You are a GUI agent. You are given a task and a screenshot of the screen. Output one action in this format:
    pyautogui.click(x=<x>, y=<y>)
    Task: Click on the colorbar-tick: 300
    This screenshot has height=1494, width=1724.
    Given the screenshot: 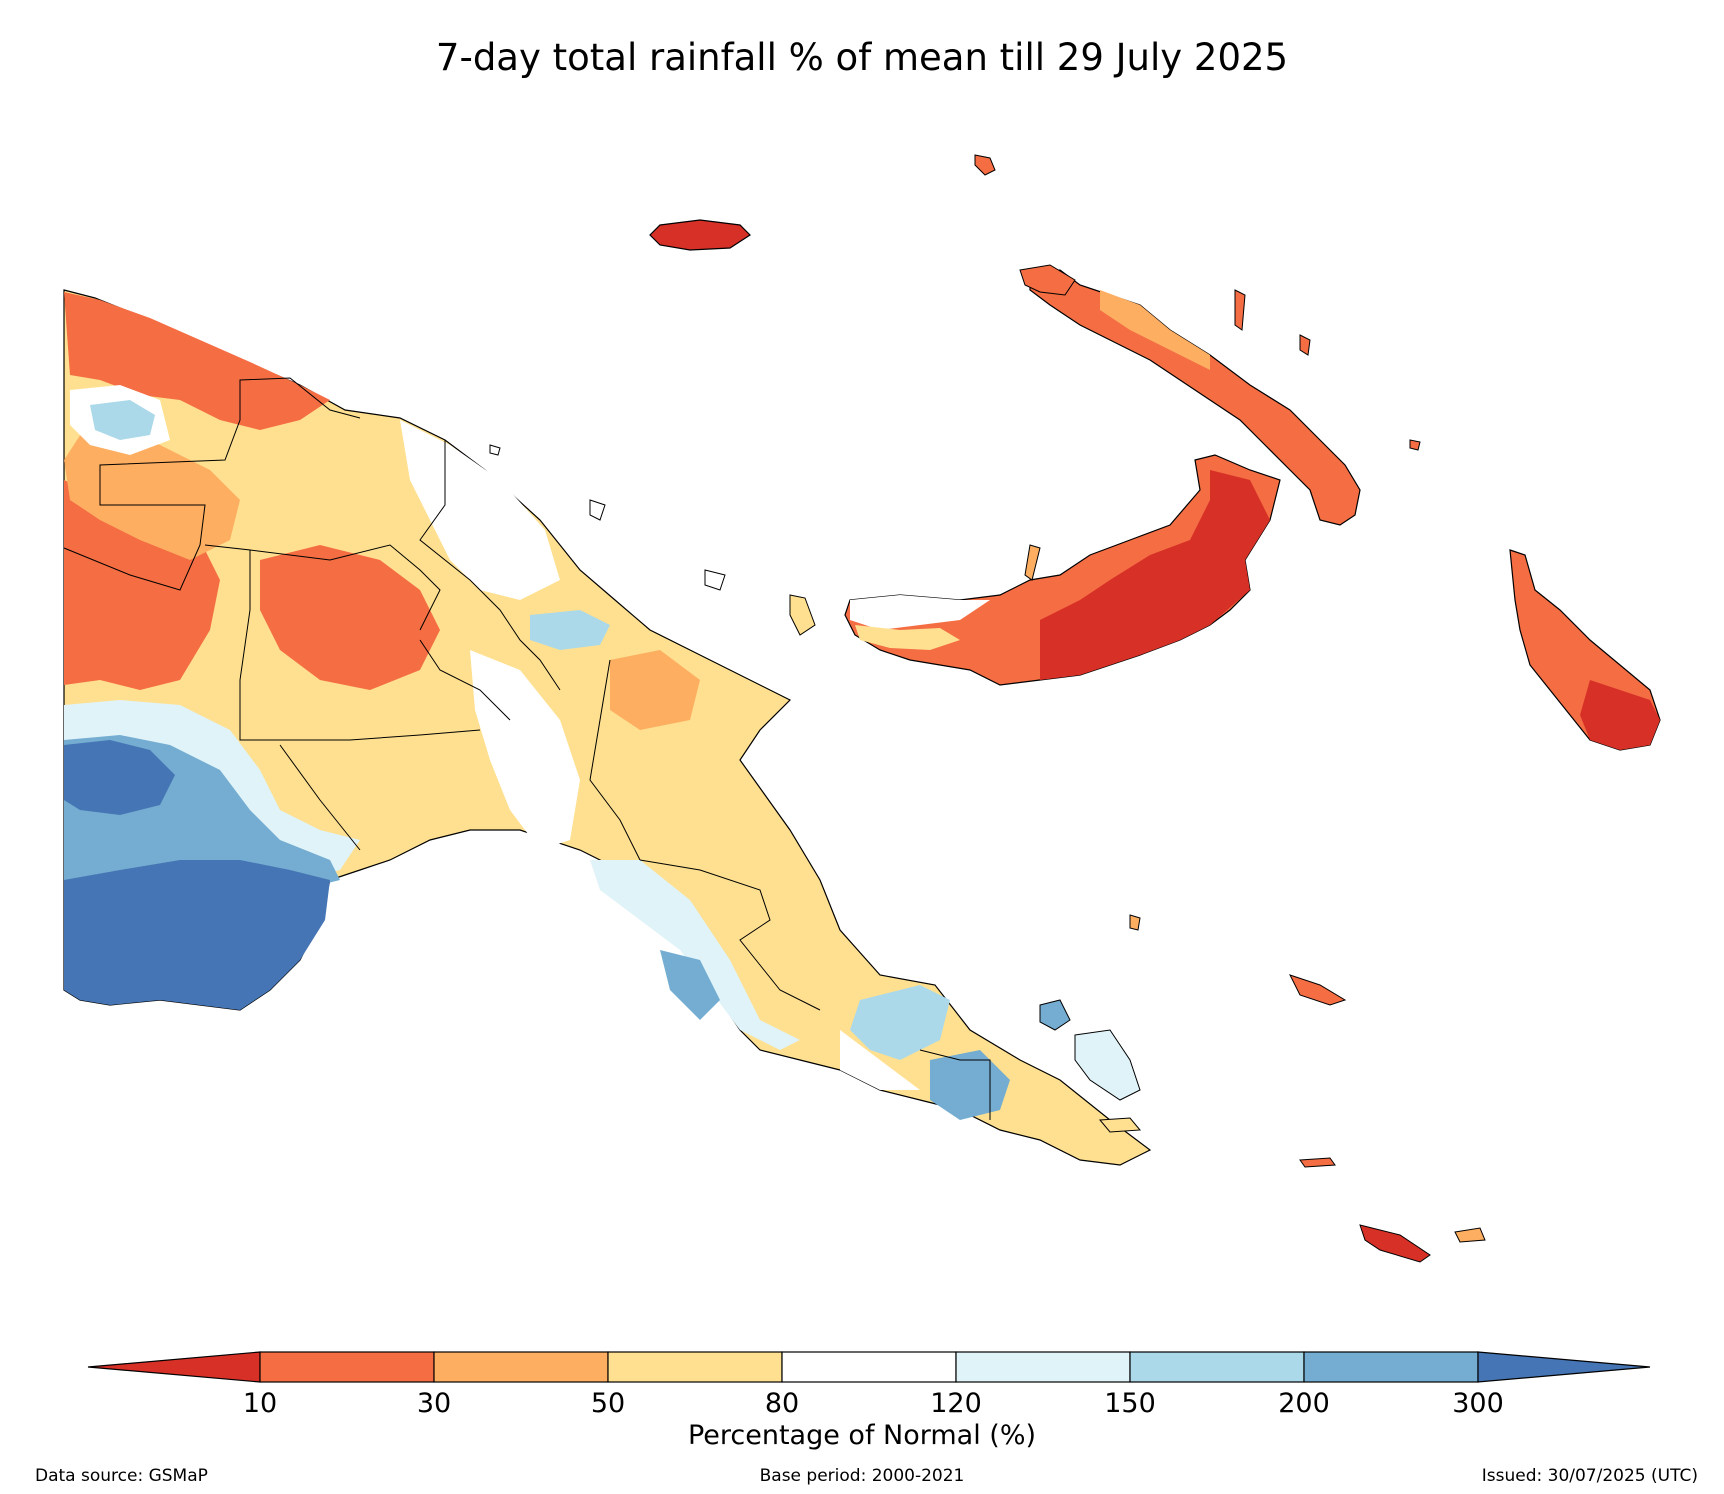 What is the action you would take?
    pyautogui.click(x=1478, y=1403)
    